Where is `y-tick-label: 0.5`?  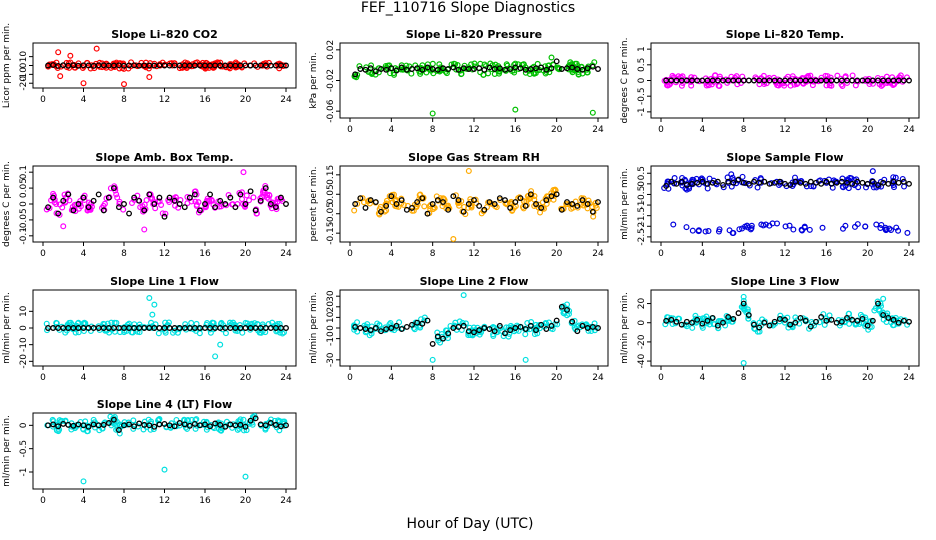 y-tick-label: 0.5 is located at coordinates (642, 173).